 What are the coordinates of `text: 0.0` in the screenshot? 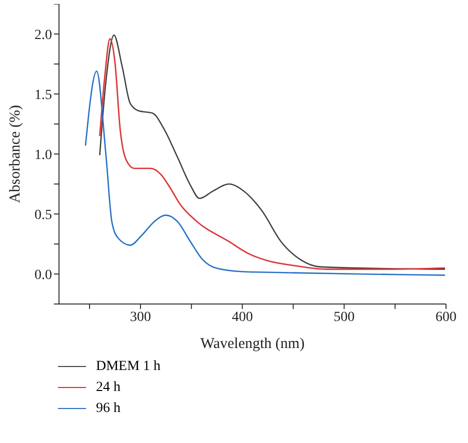 It's located at (43, 275).